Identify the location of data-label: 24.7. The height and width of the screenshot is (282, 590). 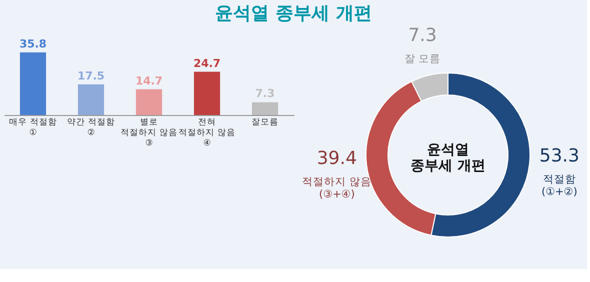
(207, 63).